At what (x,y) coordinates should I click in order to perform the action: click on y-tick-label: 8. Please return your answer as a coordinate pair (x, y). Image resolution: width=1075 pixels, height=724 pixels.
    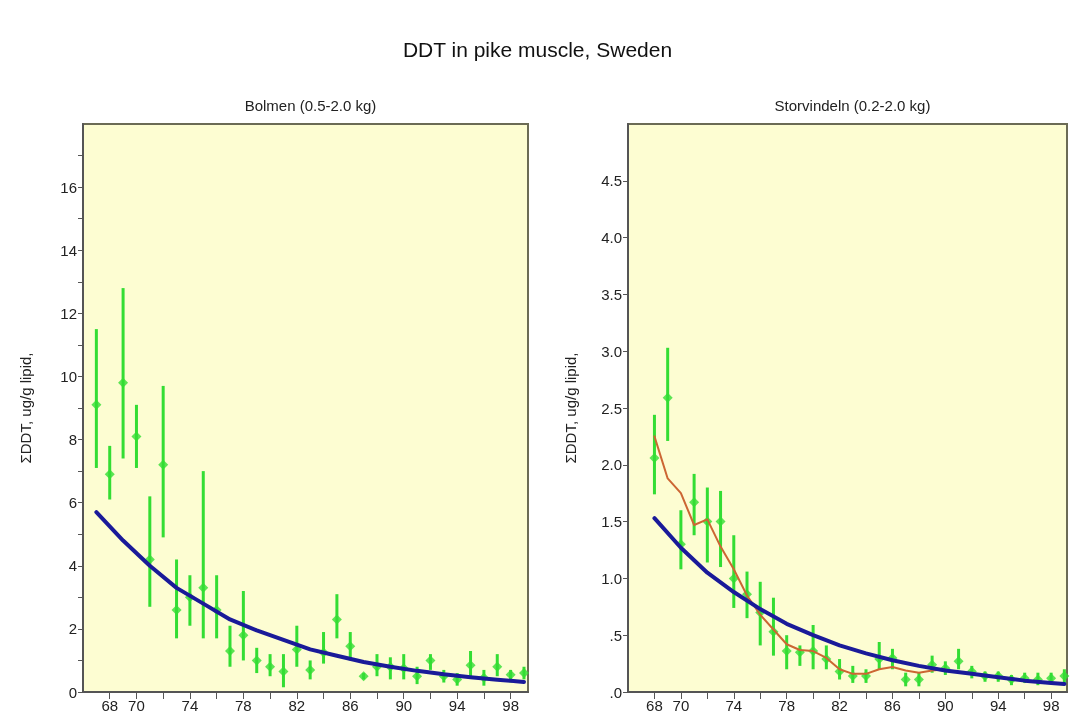
    Looking at the image, I should click on (72, 440).